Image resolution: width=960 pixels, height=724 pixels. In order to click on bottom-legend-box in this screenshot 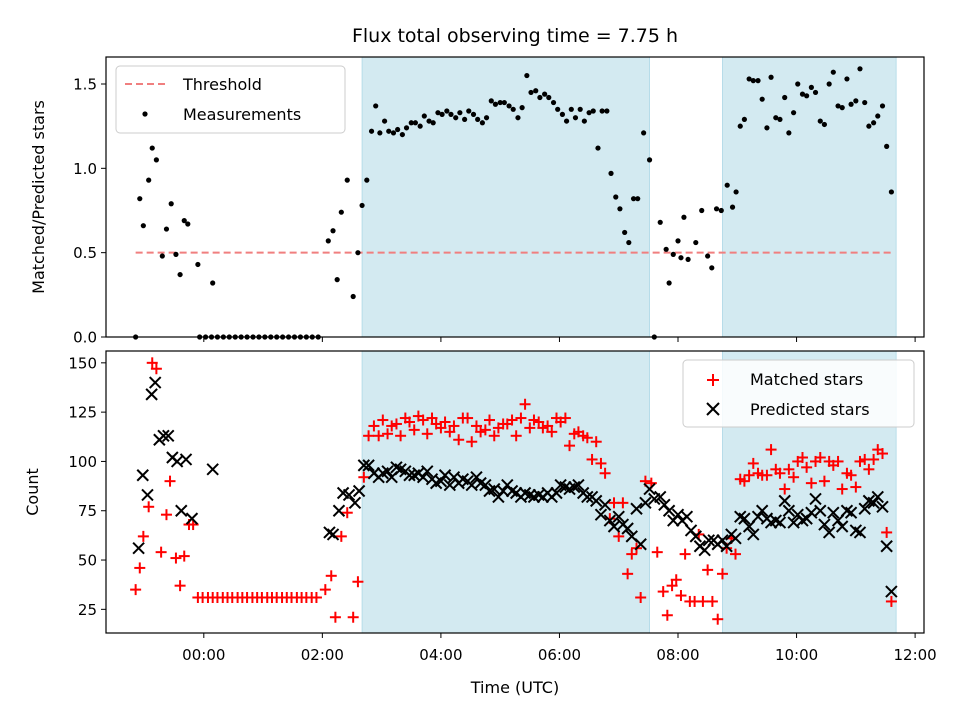, I will do `click(798, 393)`.